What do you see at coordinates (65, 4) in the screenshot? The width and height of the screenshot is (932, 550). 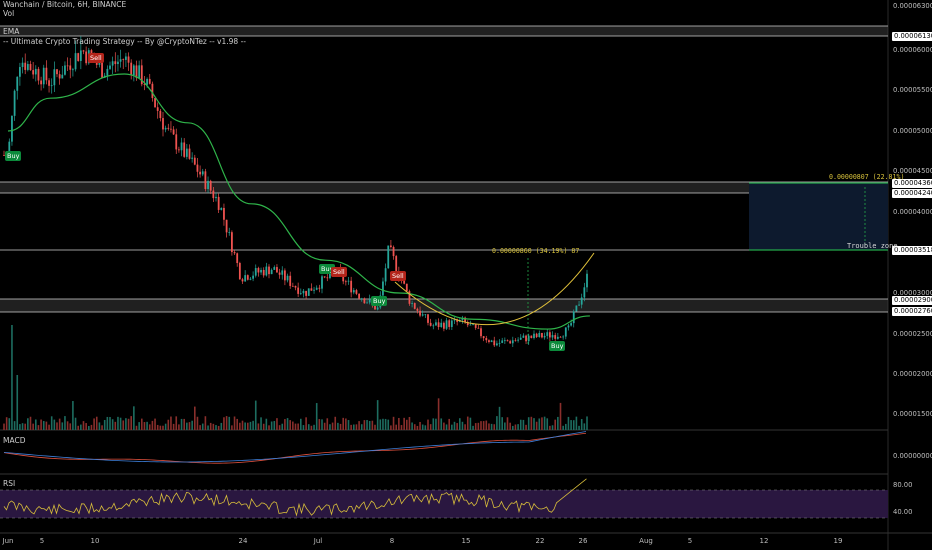 I see `chart-title: Wanchain / Bitcoin, 6H, BINANCE` at bounding box center [65, 4].